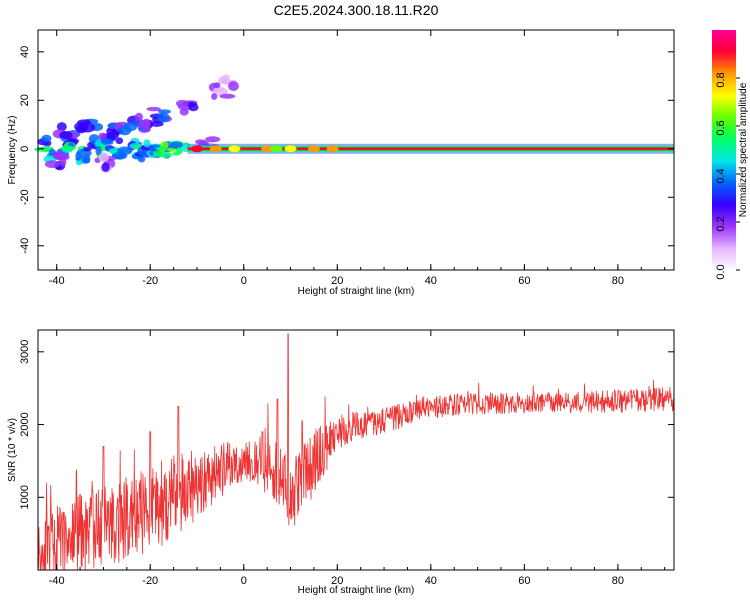 The image size is (750, 600). Describe the element at coordinates (25, 52) in the screenshot. I see `spectrogram-y-tick-label: 40` at that location.